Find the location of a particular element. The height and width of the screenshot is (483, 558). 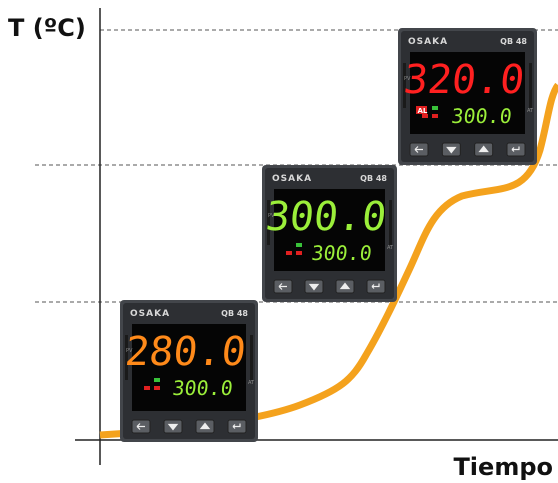

alarm-badge is located at coordinates (421, 110).